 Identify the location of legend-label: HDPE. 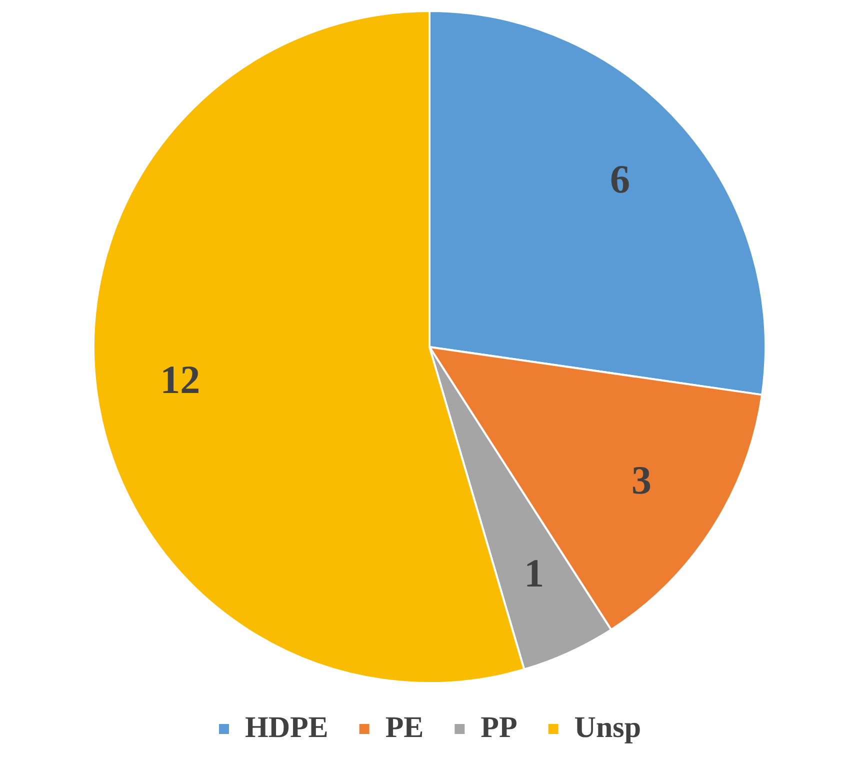
(286, 727).